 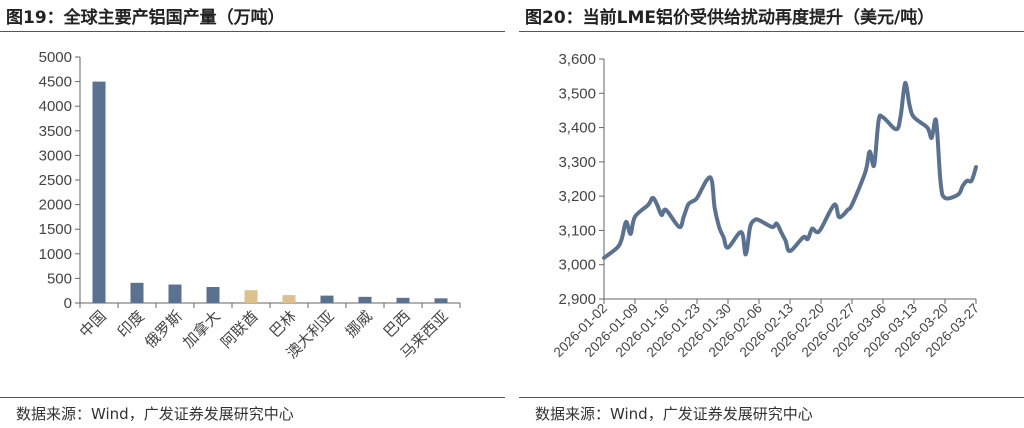 I want to click on y-tick-label: 3,500, so click(x=577, y=93).